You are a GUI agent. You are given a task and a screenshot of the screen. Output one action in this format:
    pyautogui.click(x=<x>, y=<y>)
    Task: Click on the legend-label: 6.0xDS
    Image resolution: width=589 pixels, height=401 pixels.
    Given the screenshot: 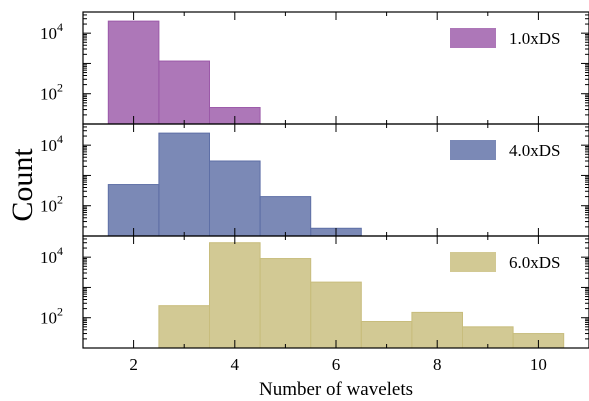 What is the action you would take?
    pyautogui.click(x=534, y=262)
    